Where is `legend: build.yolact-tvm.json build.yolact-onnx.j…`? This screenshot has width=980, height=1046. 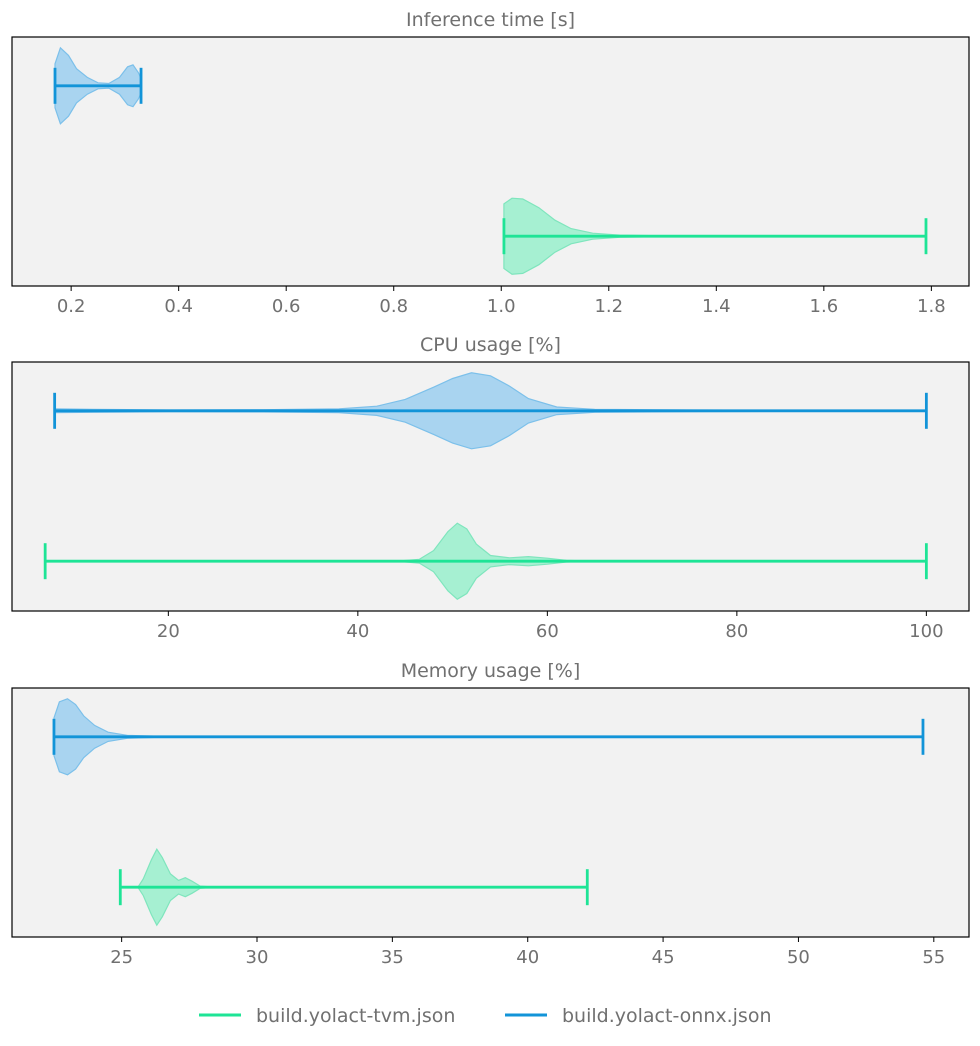 legend: build.yolact-tvm.json build.yolact-onnx.j… is located at coordinates (485, 1016).